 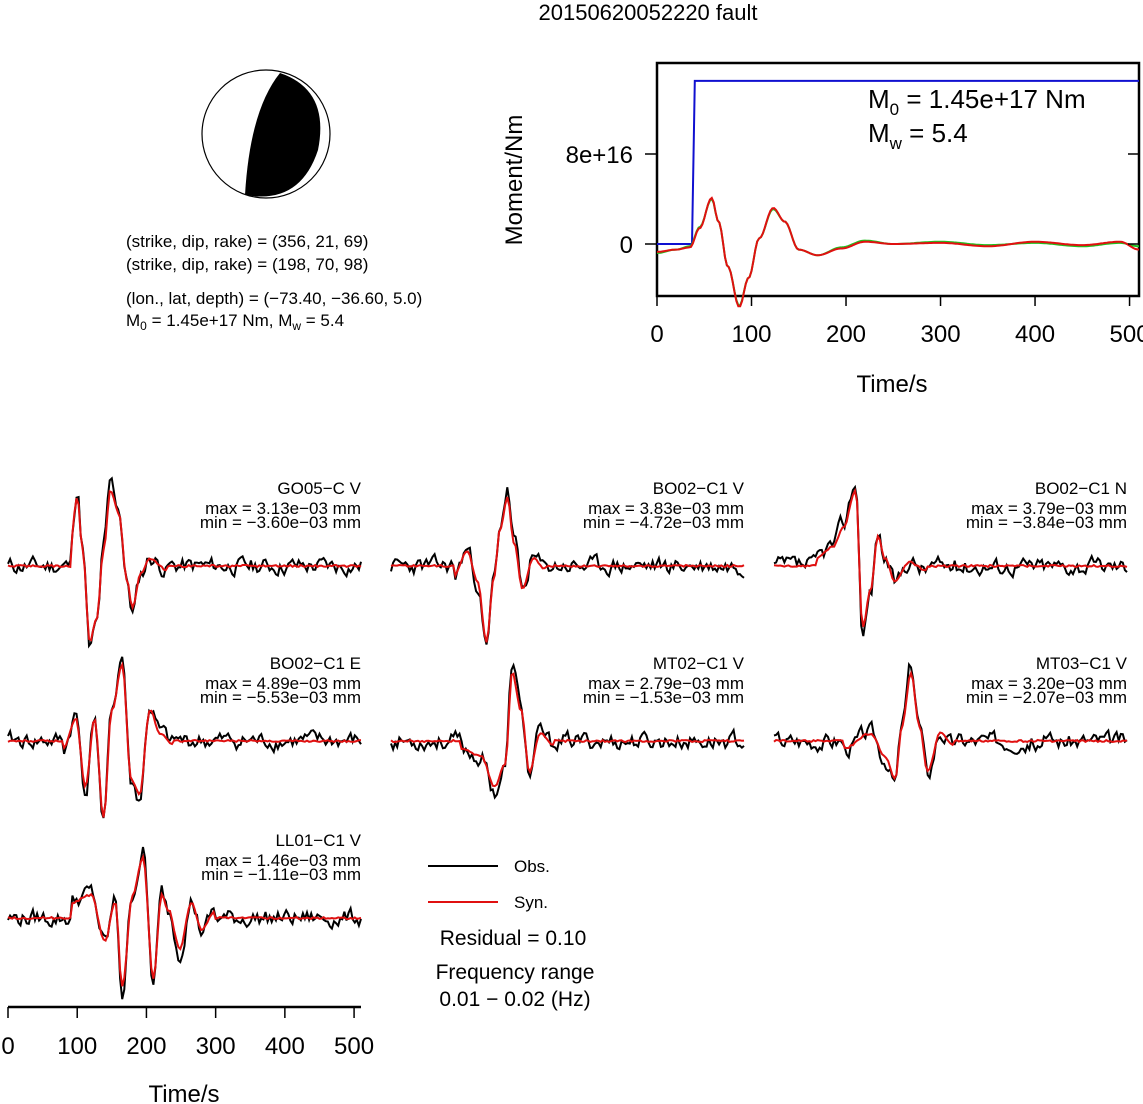 I want to click on waveform-xtick-label: 400, so click(x=285, y=1046).